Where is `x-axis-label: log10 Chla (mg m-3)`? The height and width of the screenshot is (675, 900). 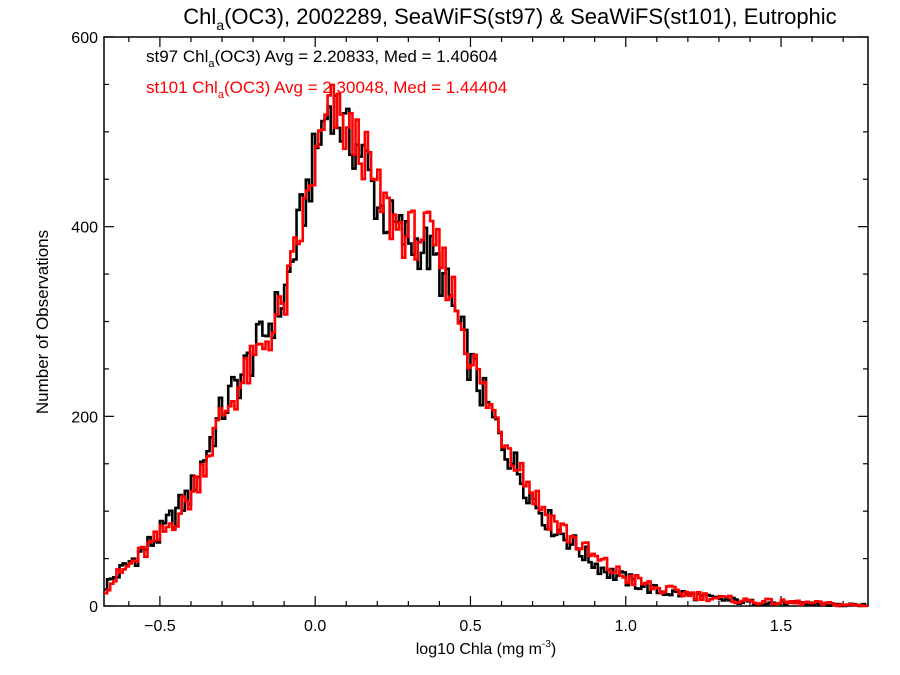
x-axis-label: log10 Chla (mg m-3) is located at coordinates (486, 648).